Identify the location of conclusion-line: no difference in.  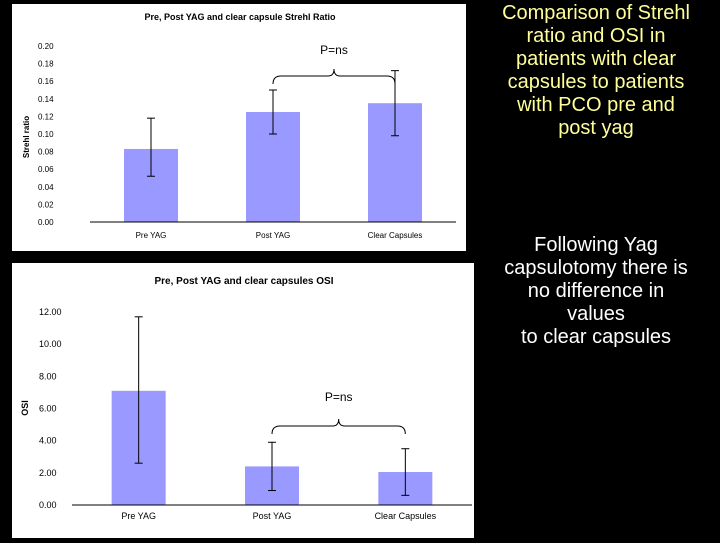
(596, 291).